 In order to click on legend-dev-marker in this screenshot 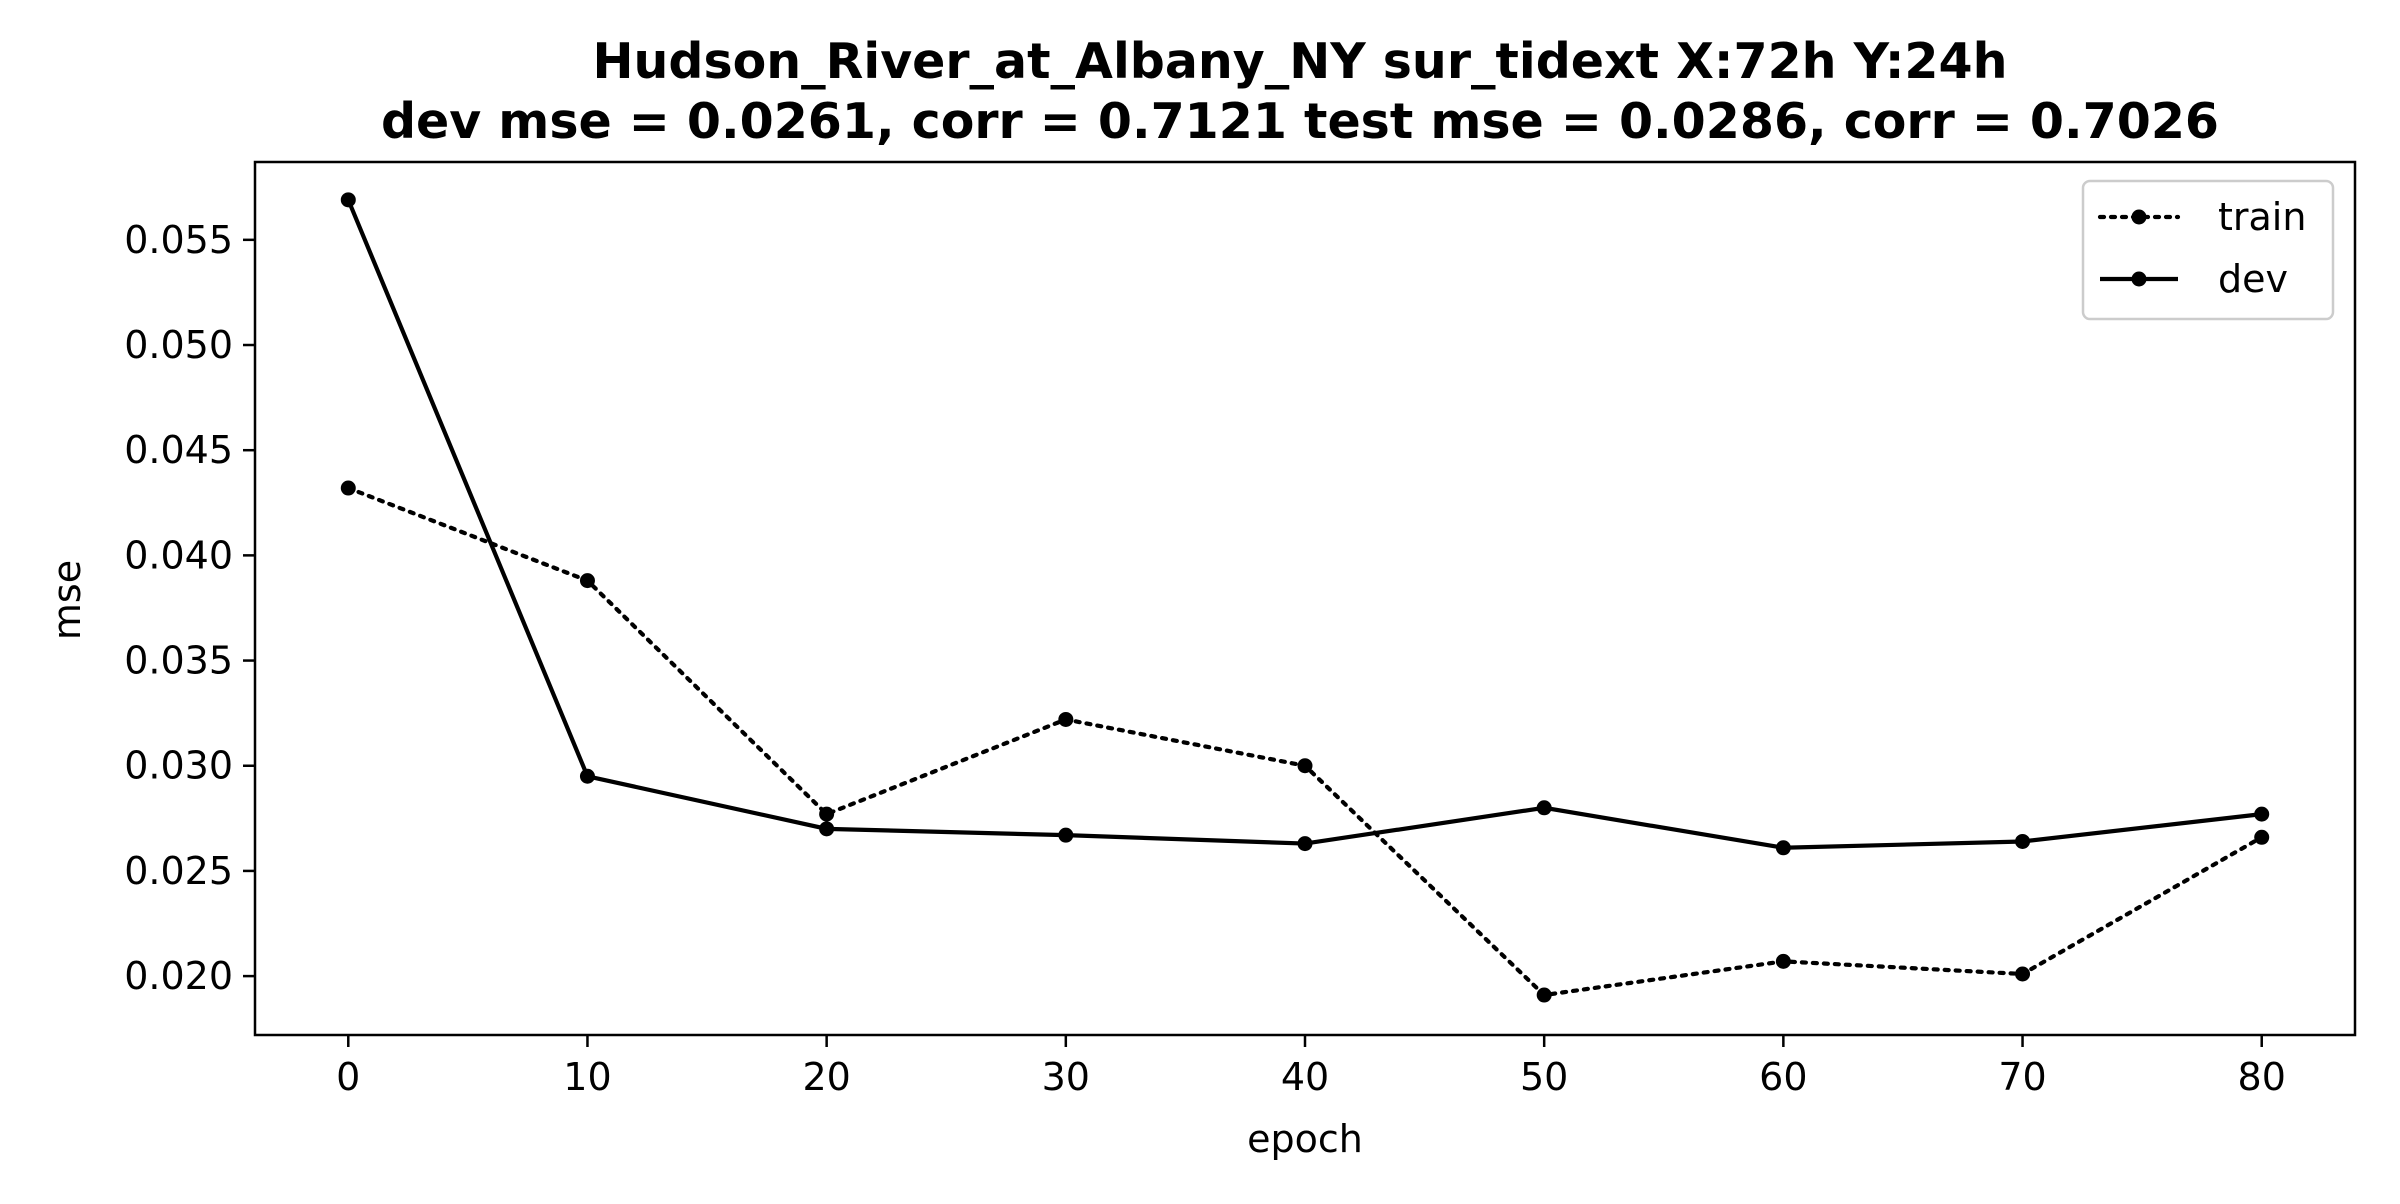, I will do `click(2139, 279)`.